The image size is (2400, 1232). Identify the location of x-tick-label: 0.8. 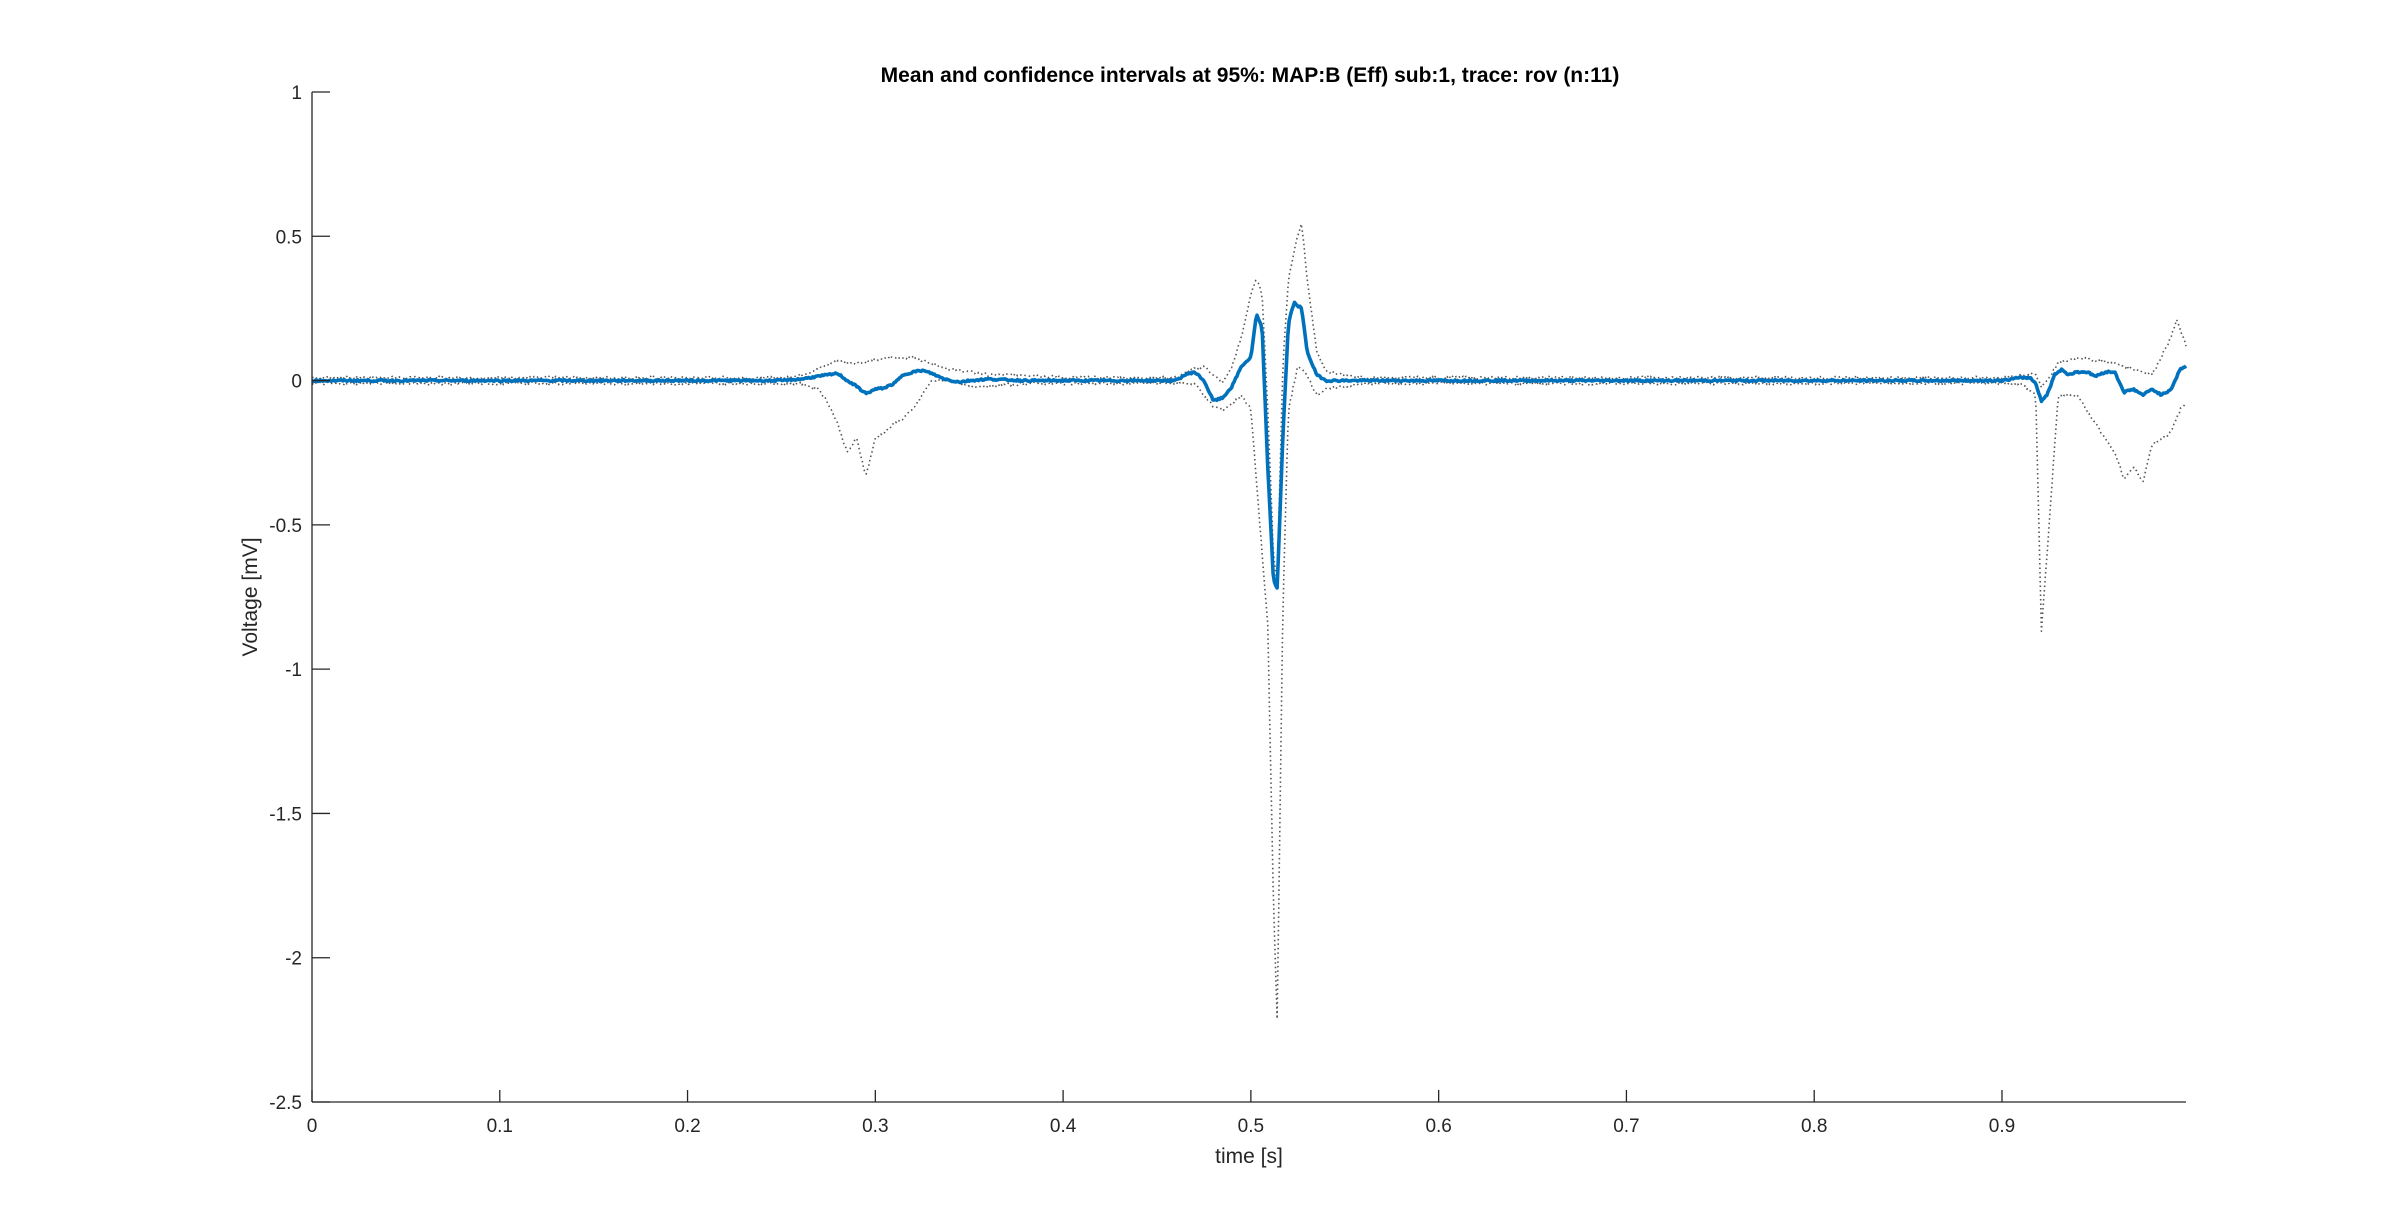
(1814, 1126).